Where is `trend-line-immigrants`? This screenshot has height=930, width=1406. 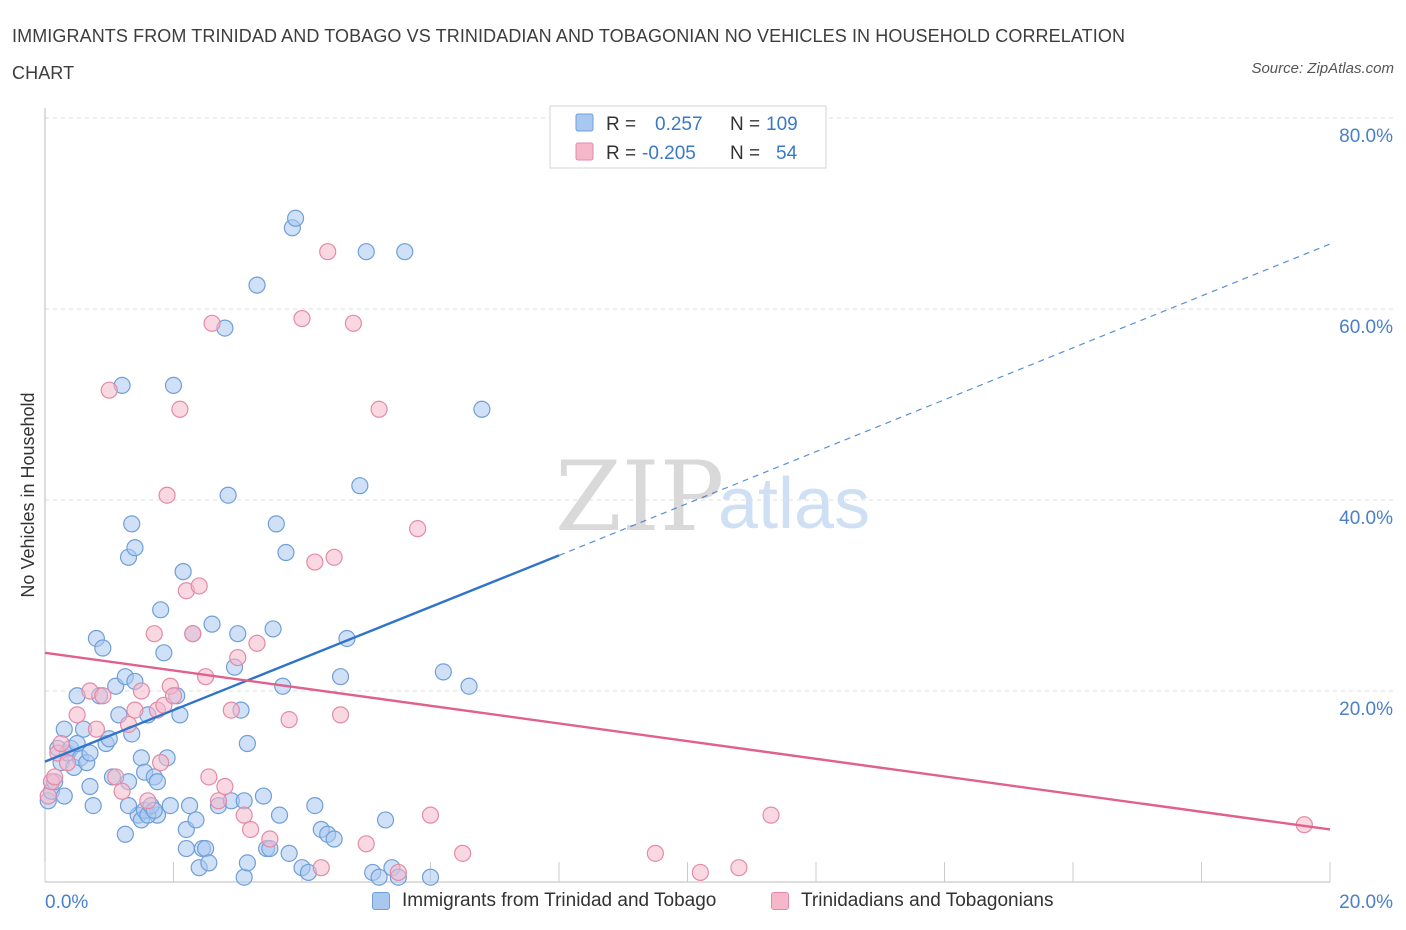 trend-line-immigrants is located at coordinates (302, 658).